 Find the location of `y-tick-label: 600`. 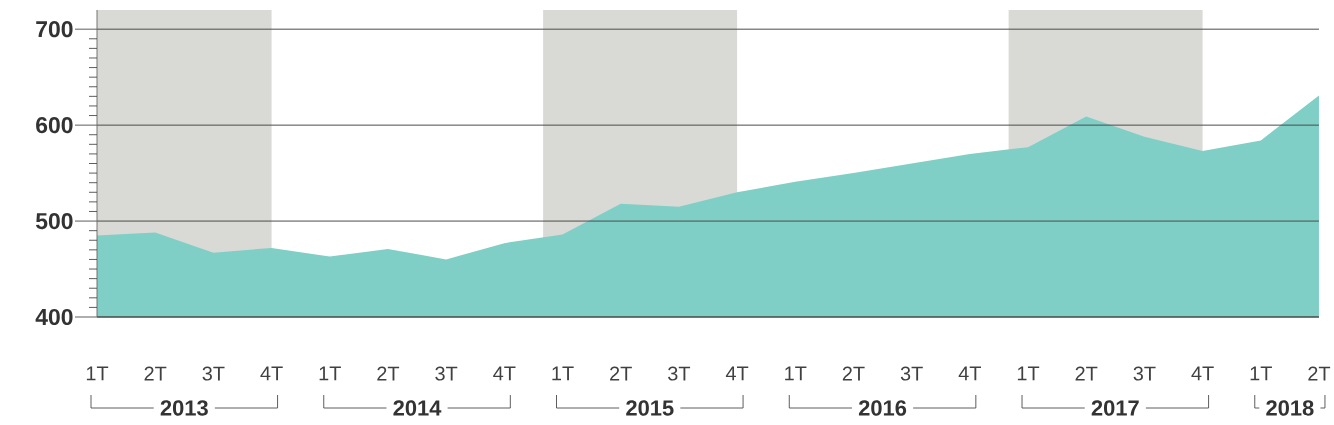

y-tick-label: 600 is located at coordinates (54, 125).